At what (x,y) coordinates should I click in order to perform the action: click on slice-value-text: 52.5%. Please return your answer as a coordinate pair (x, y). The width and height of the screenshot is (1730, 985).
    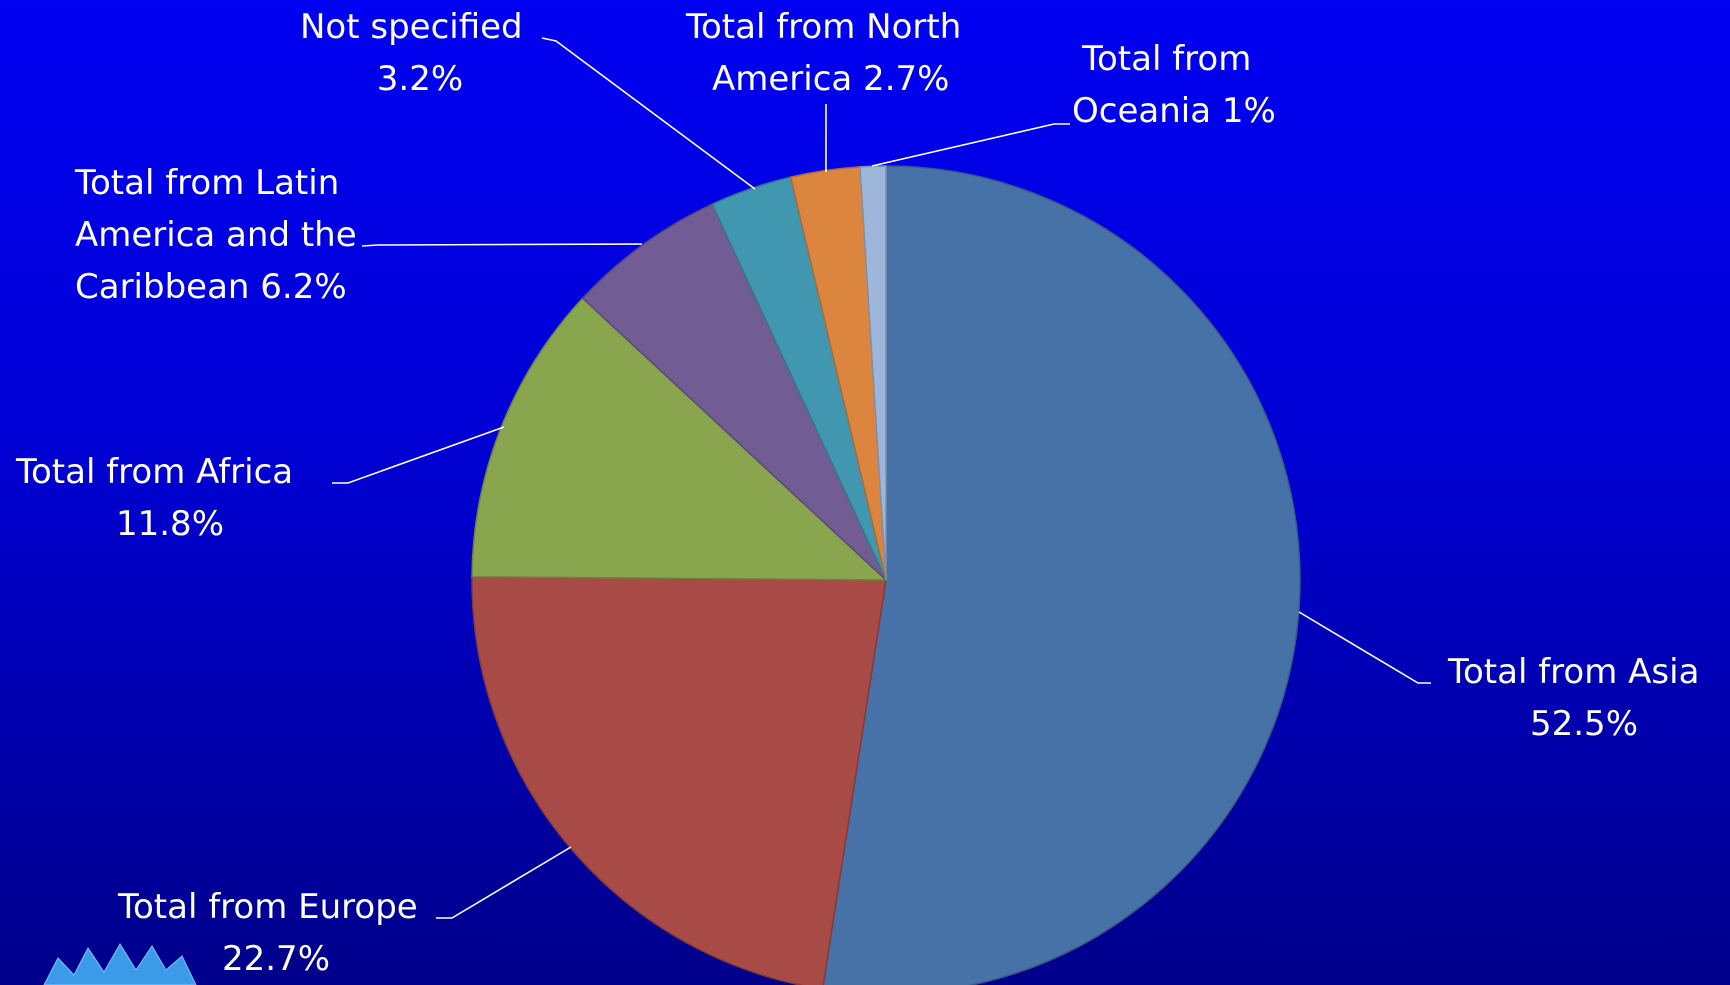
    Looking at the image, I should click on (1584, 724).